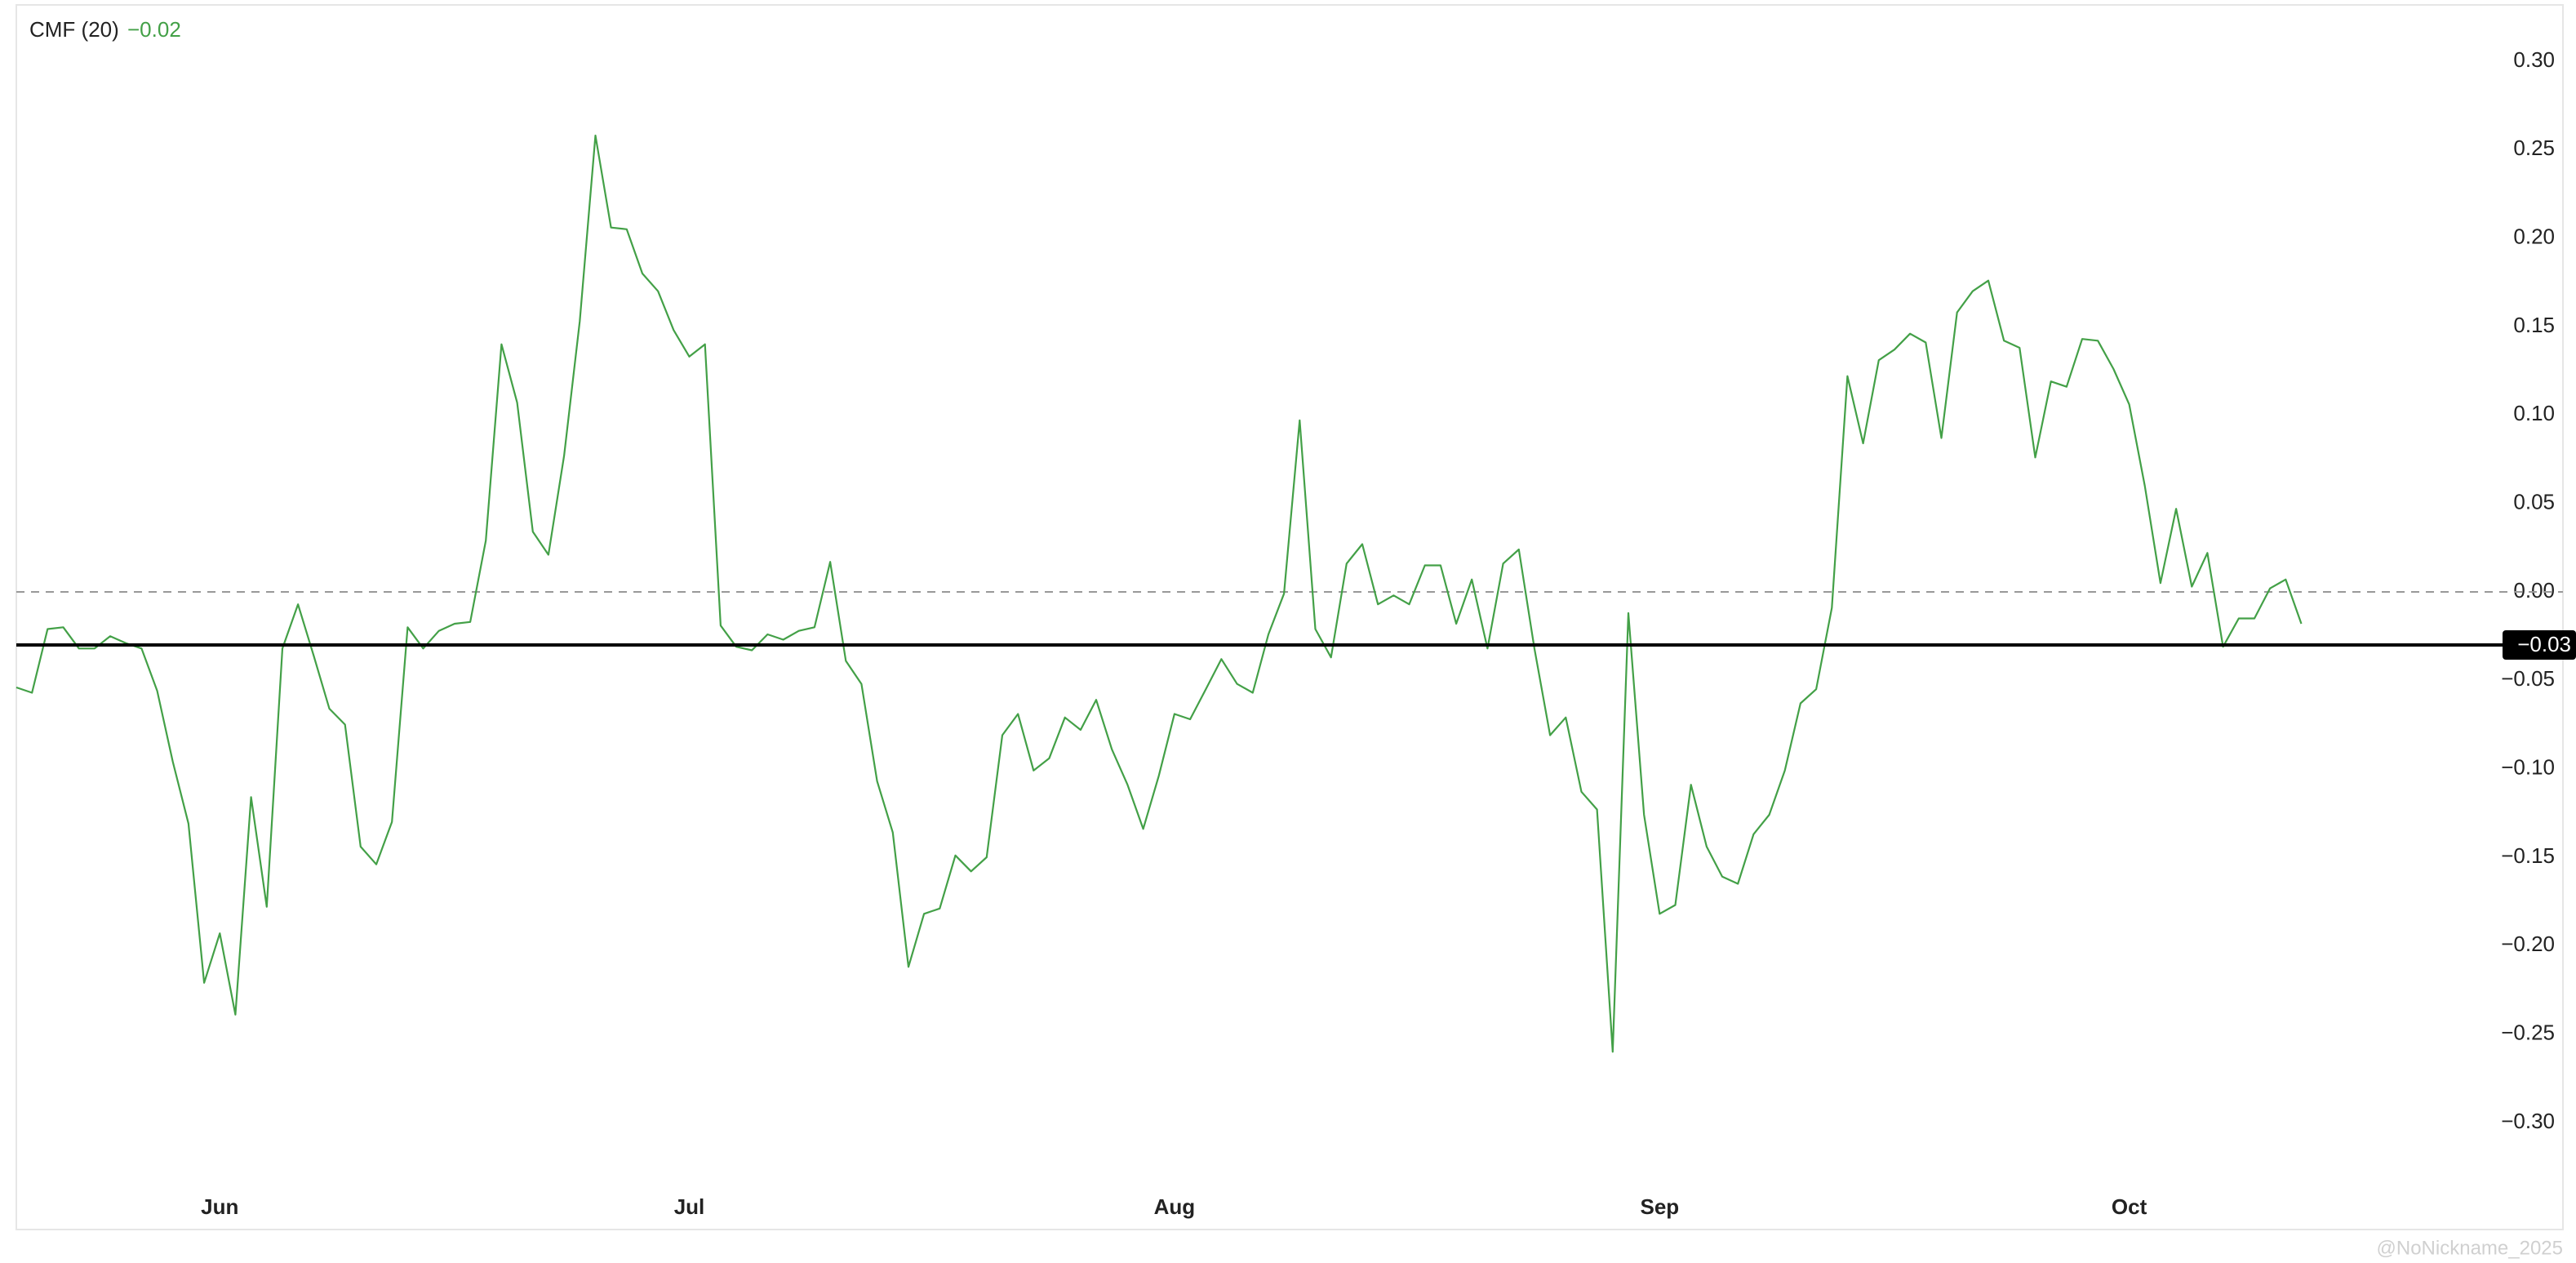 The width and height of the screenshot is (2576, 1263). Describe the element at coordinates (2544, 644) in the screenshot. I see `price-label: −0.03` at that location.